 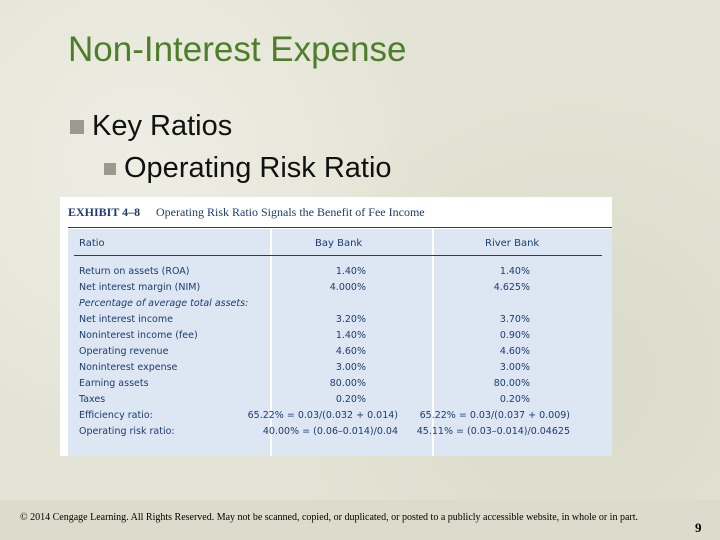 I want to click on row-label: Earning assets, so click(x=114, y=383).